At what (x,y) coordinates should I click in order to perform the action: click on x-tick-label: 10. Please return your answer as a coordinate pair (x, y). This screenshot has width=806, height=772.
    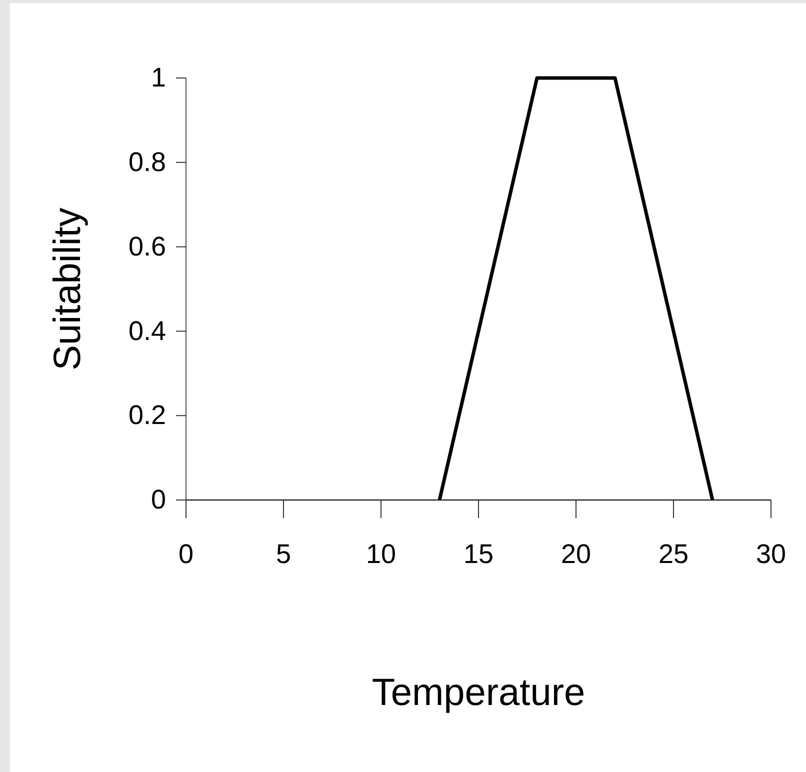
    Looking at the image, I should click on (381, 554).